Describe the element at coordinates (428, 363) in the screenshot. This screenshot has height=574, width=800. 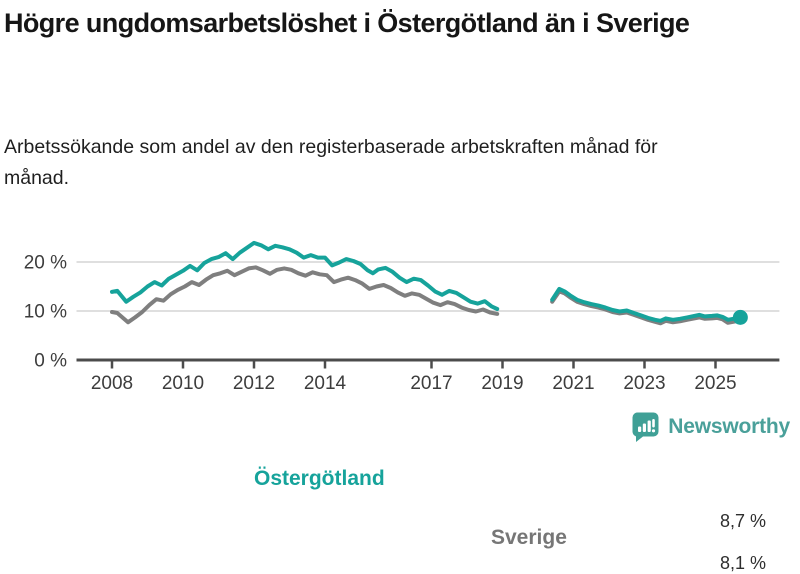
I see `x-axis` at that location.